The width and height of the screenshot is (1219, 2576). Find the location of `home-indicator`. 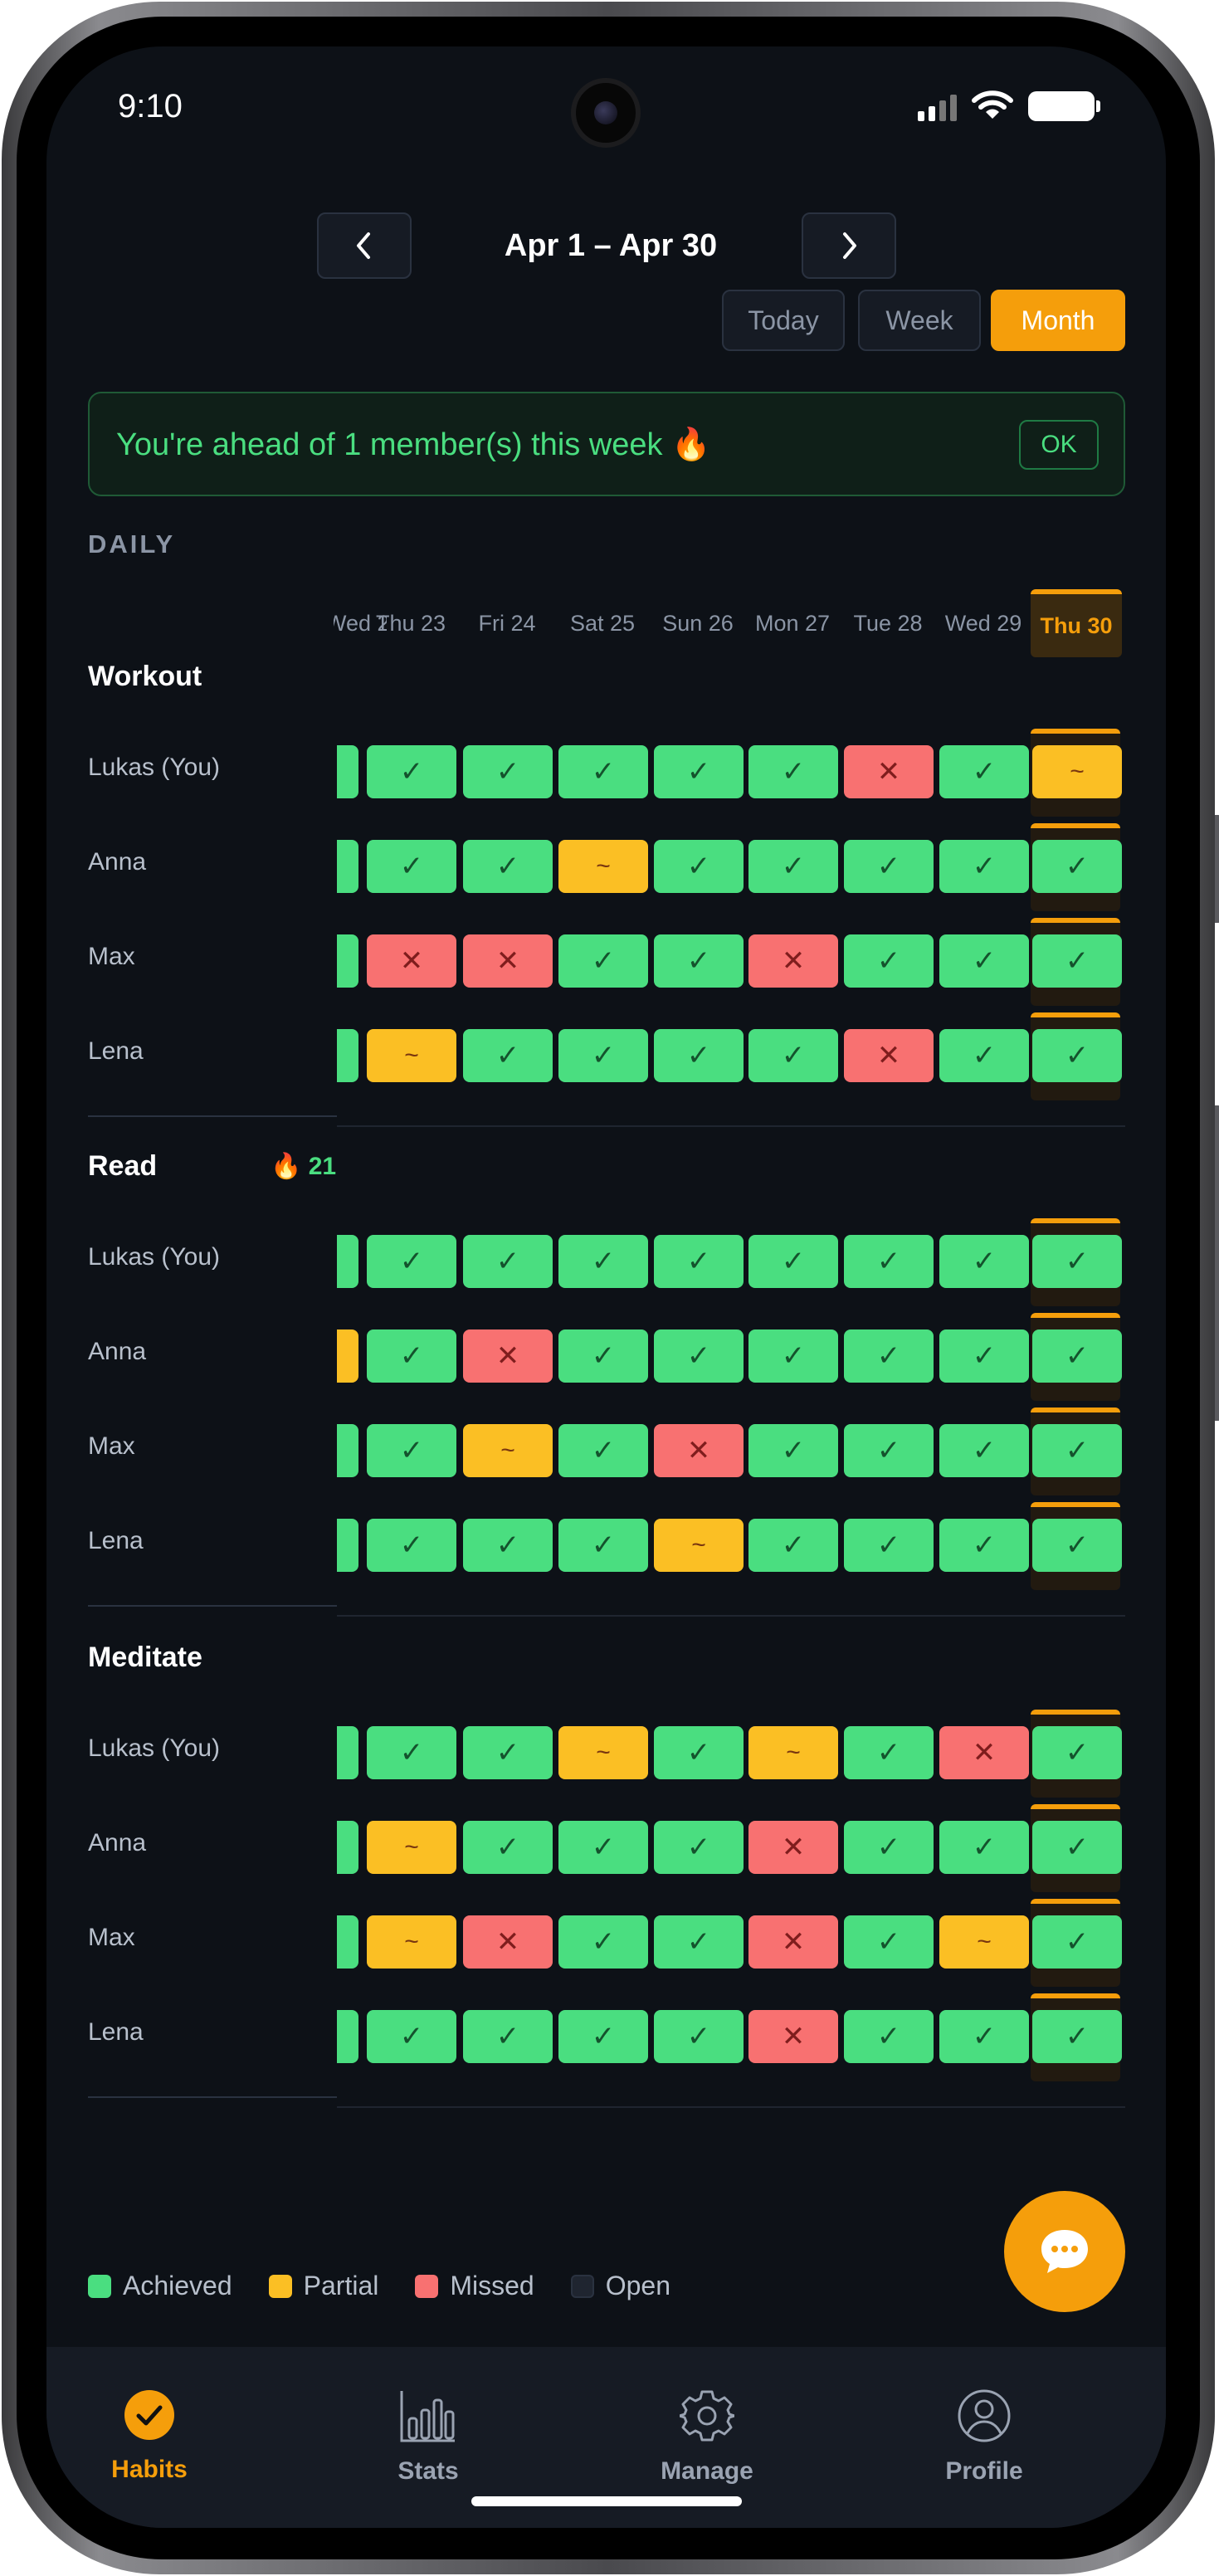

home-indicator is located at coordinates (607, 2501).